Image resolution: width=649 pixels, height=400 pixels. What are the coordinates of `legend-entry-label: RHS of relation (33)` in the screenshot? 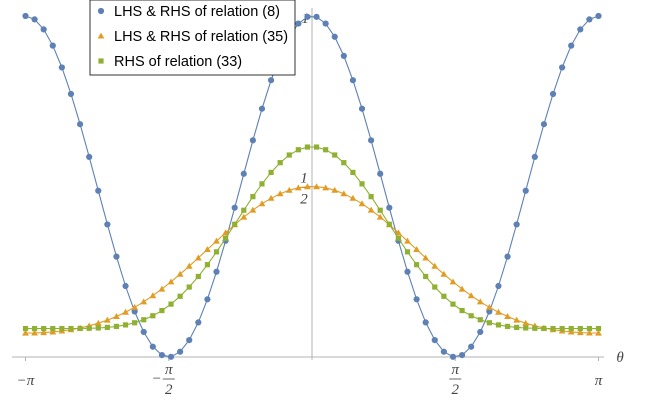 It's located at (178, 62).